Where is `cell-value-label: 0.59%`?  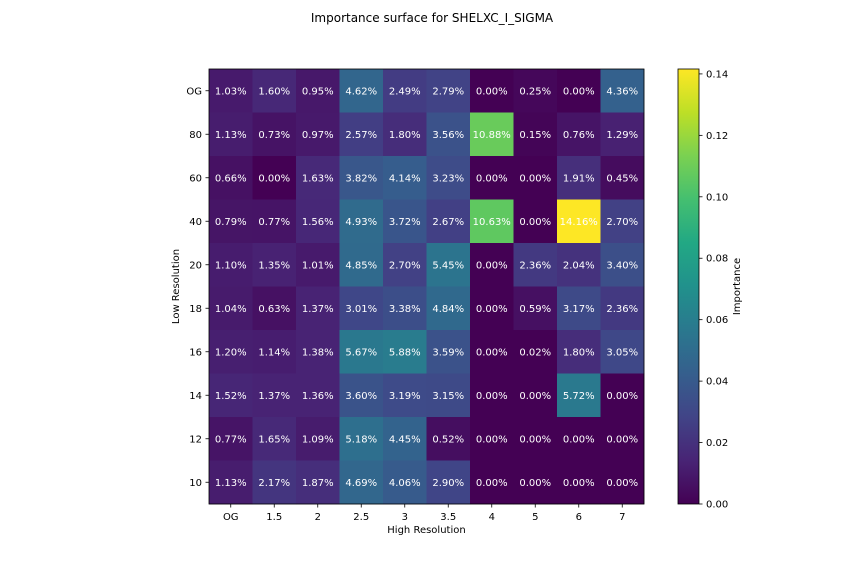
cell-value-label: 0.59% is located at coordinates (535, 309).